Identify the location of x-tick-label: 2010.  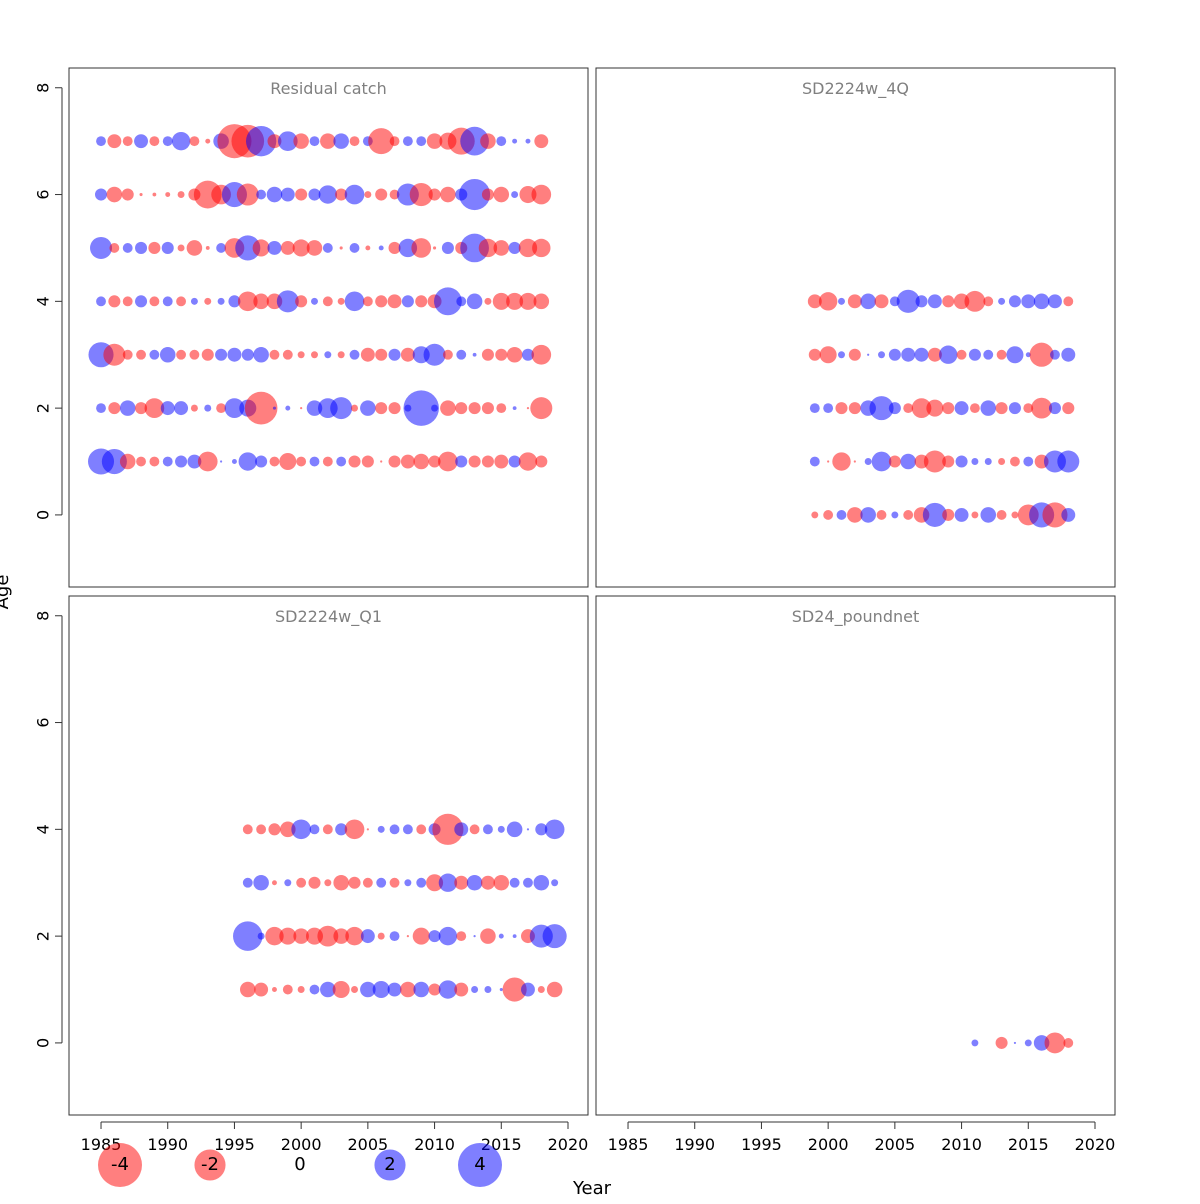
(961, 1144).